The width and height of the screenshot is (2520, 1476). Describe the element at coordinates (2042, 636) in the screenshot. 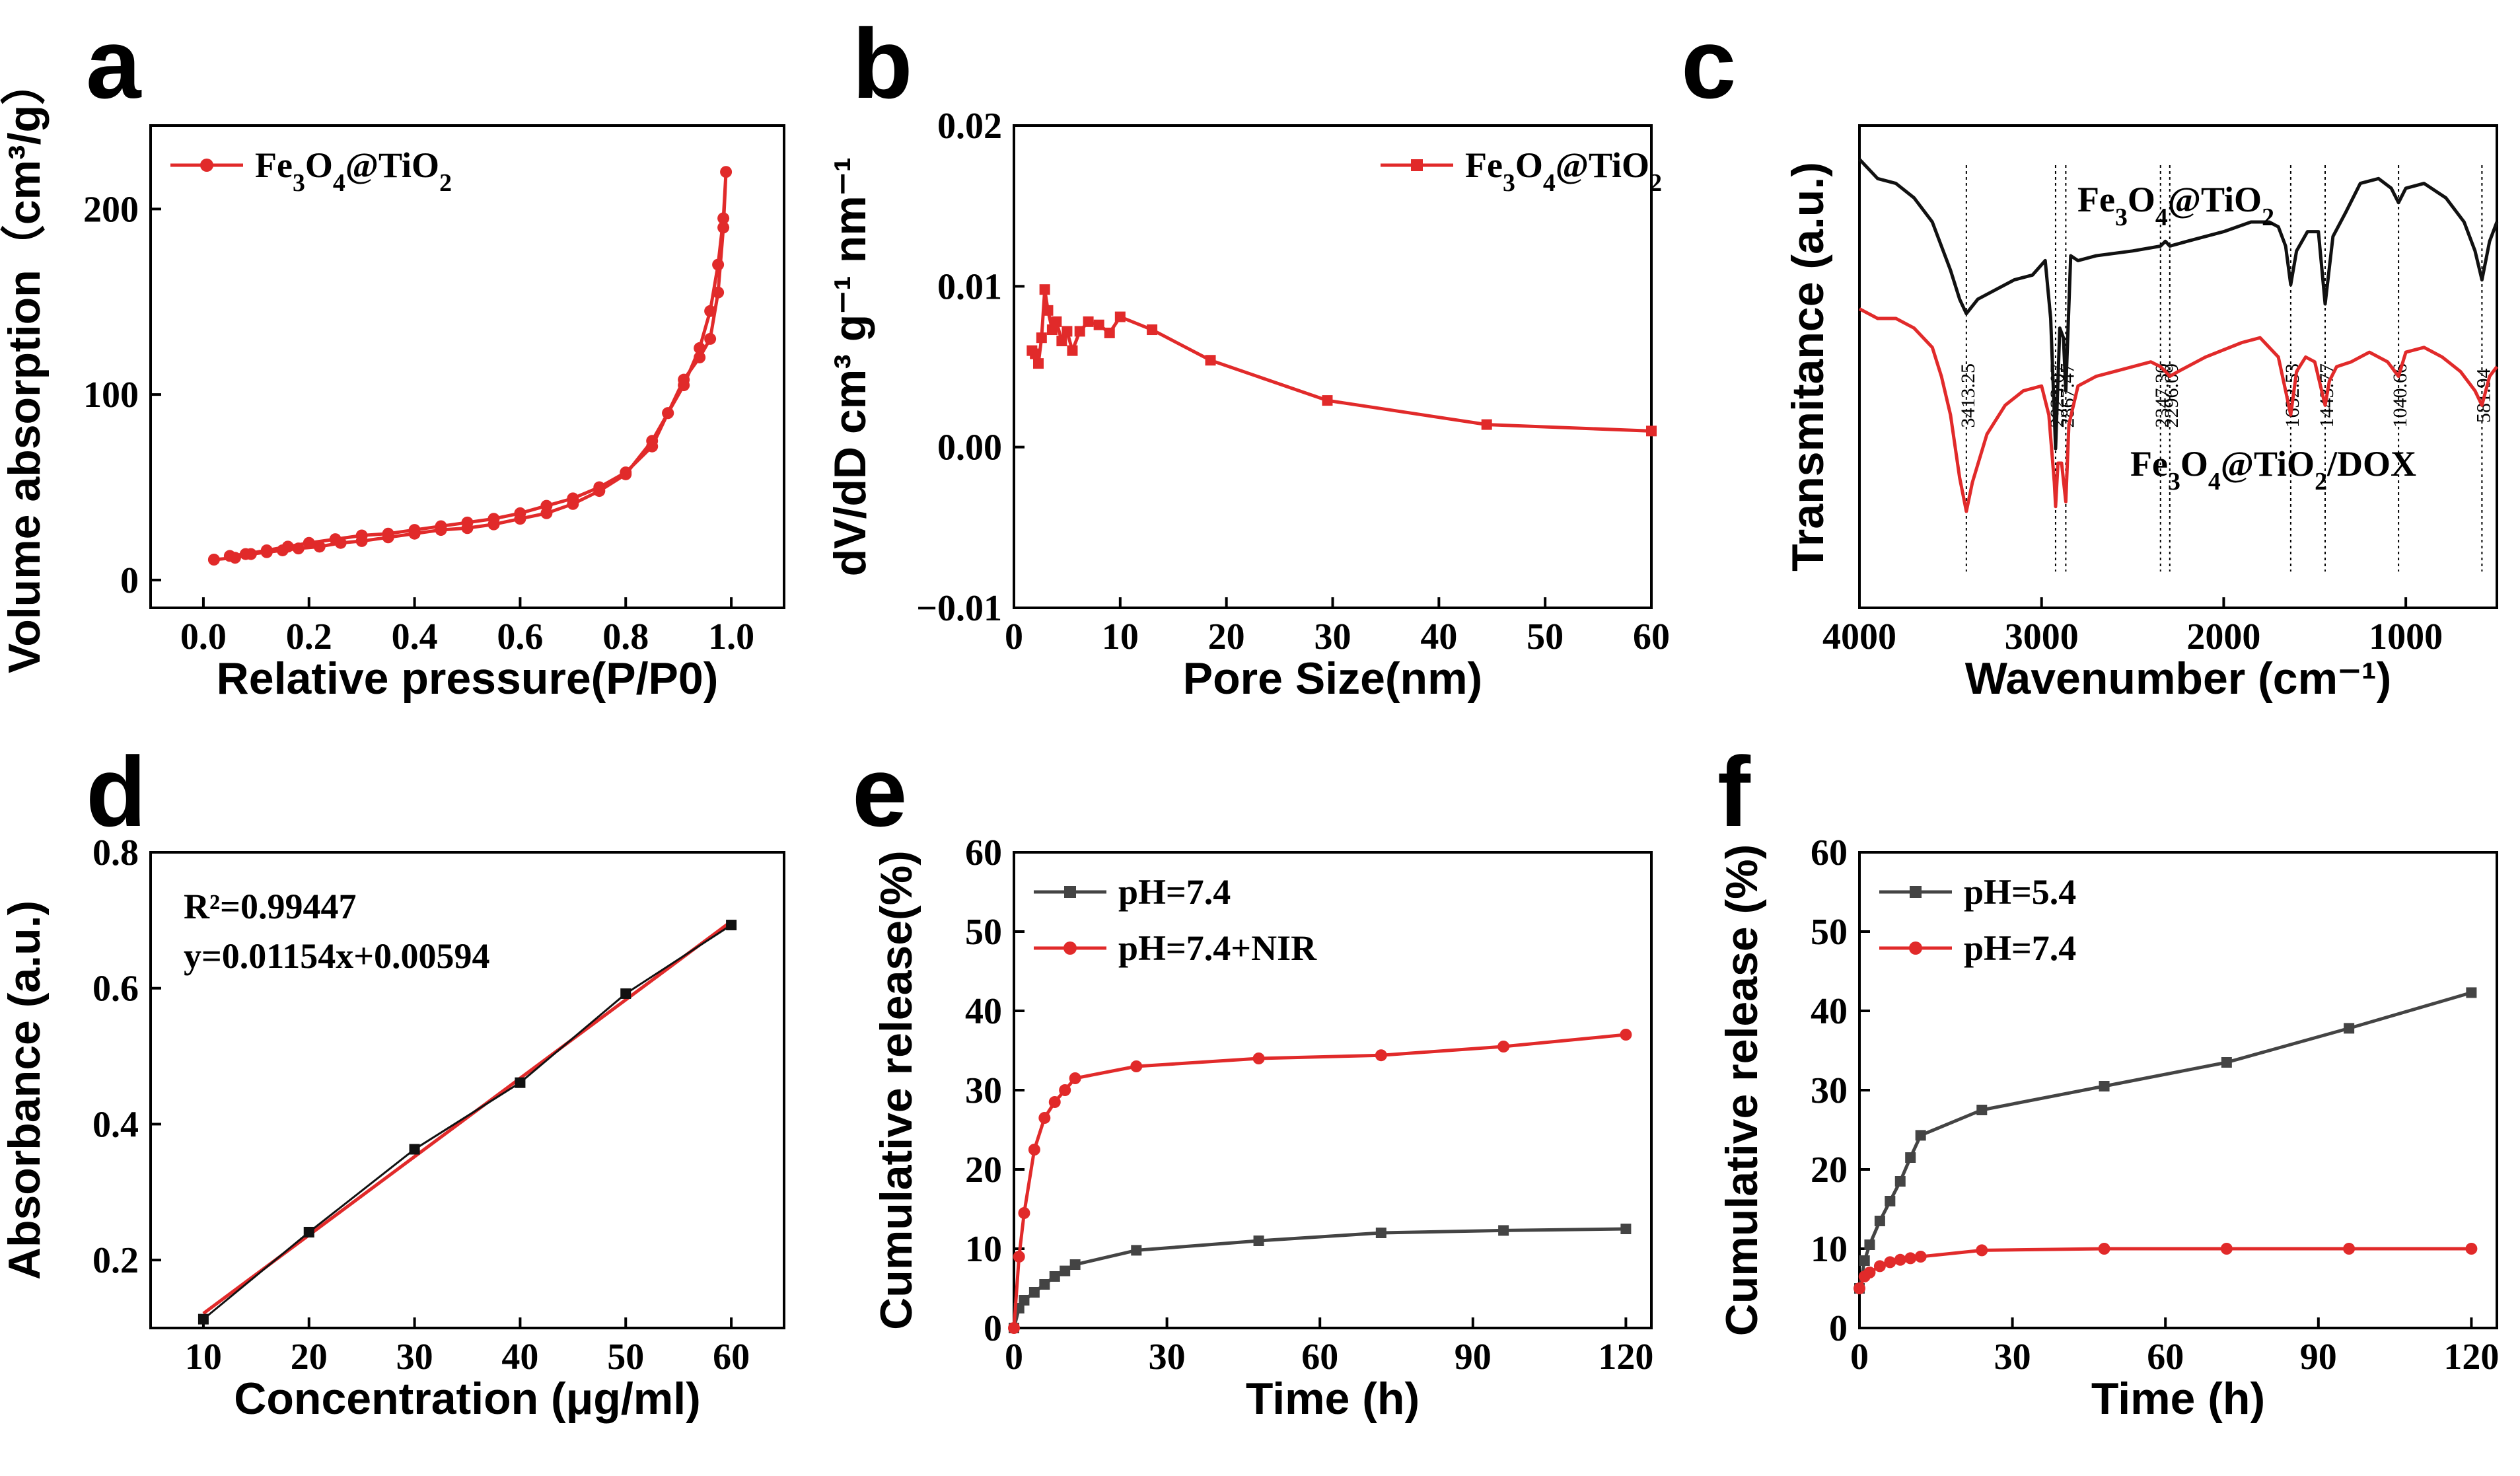

I see `x-tick-label: 3000` at that location.